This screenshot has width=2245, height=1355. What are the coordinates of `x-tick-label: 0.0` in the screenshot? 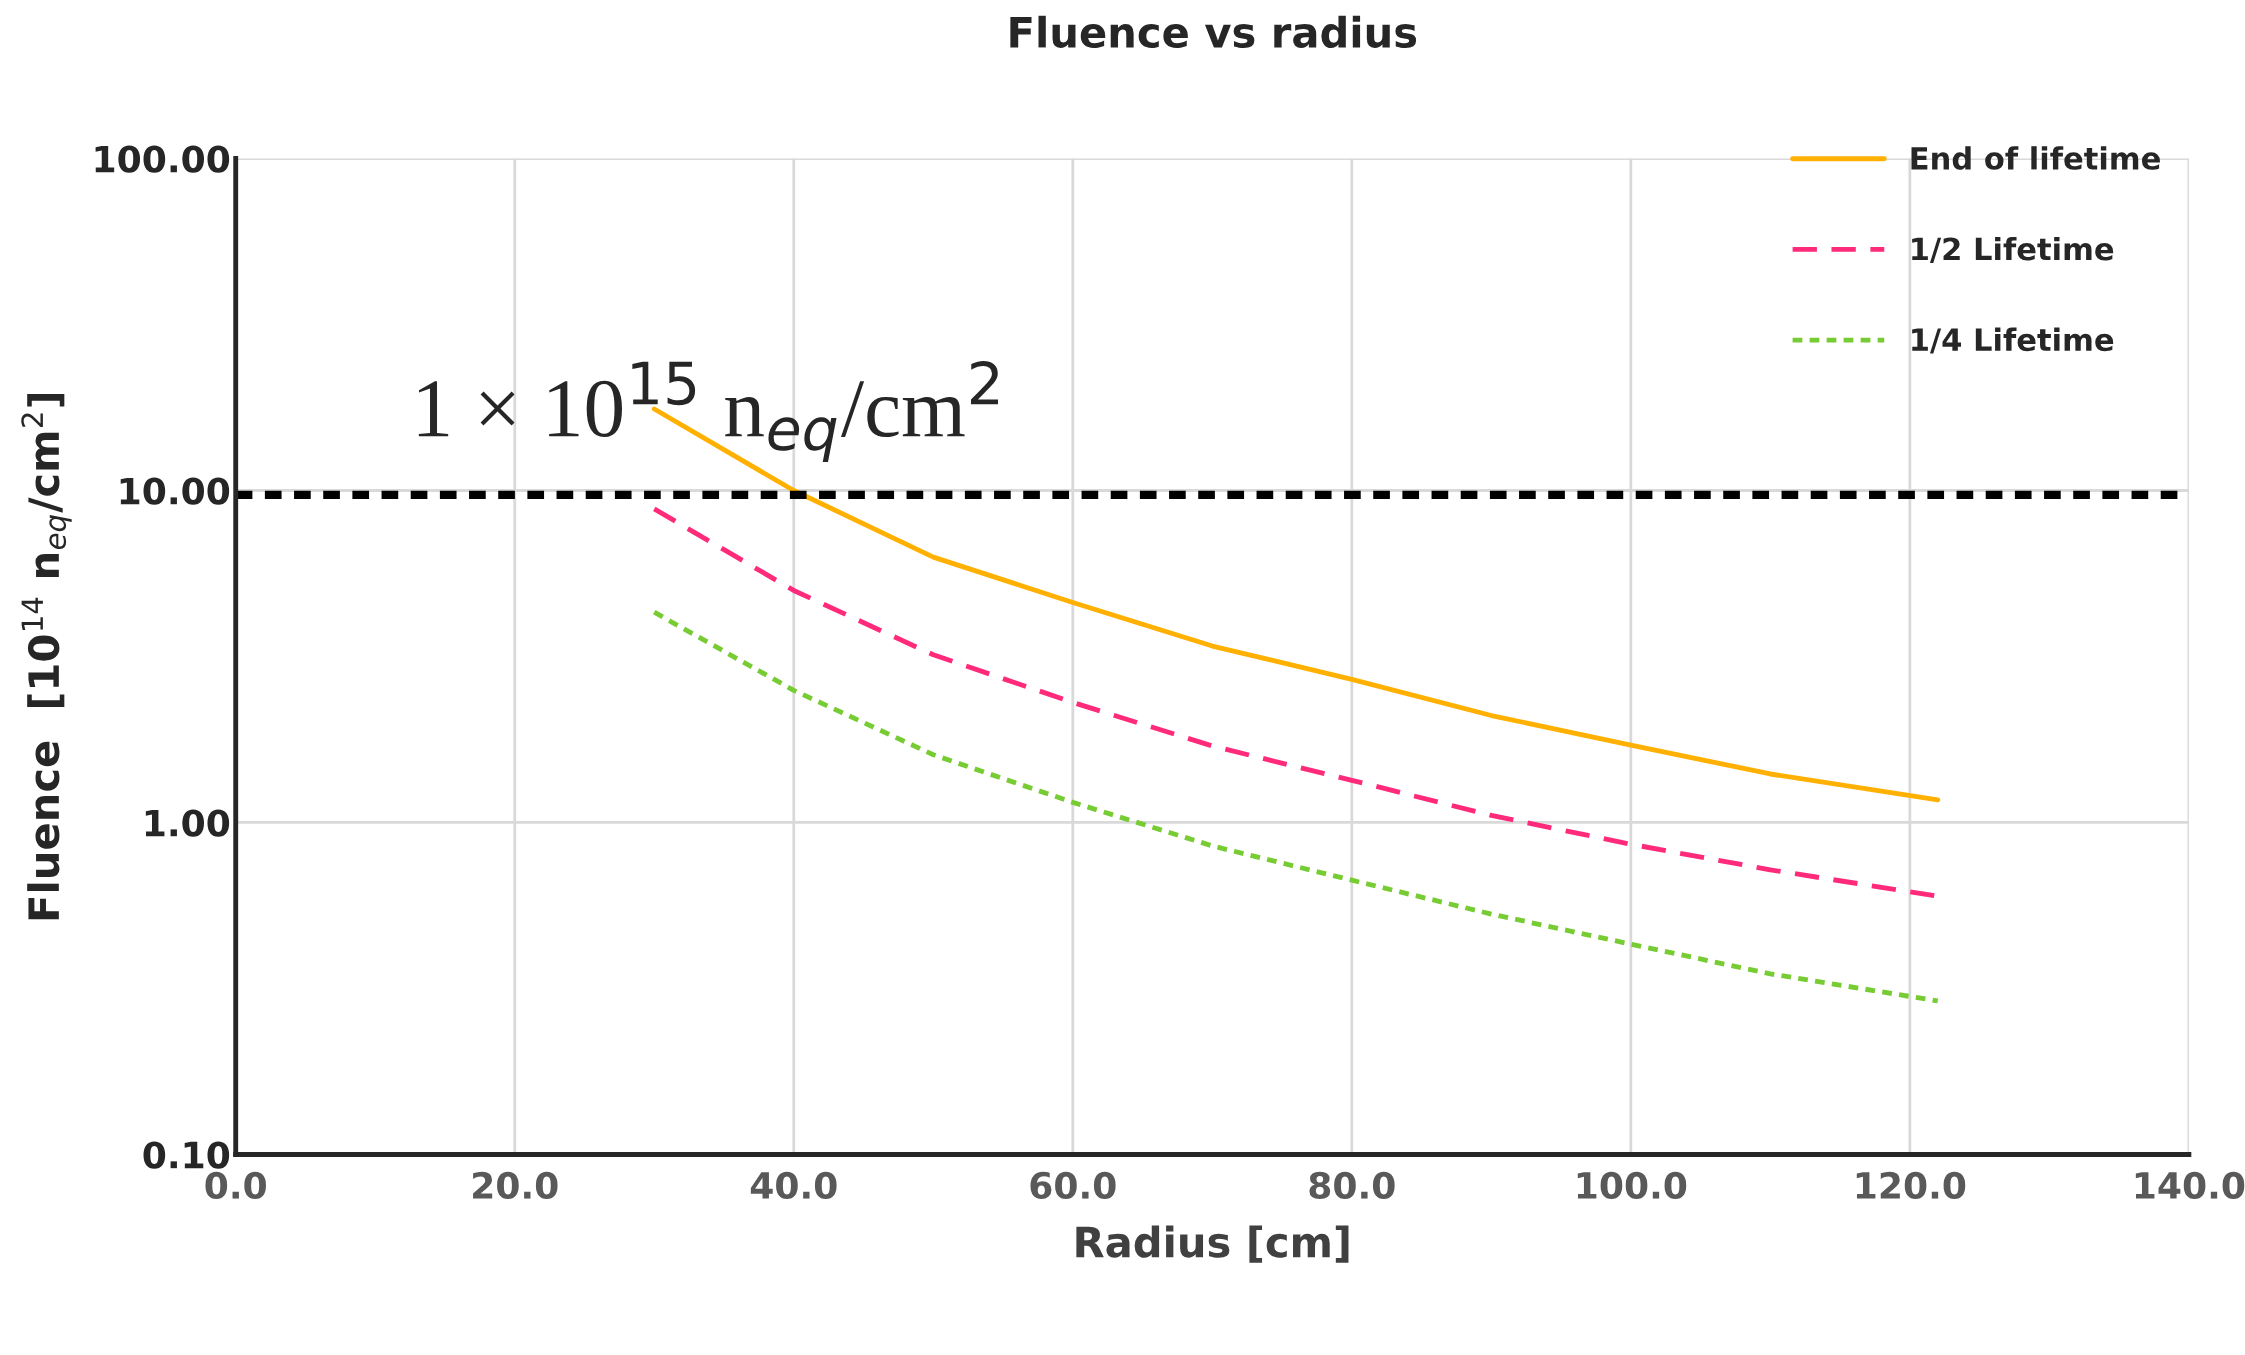 It's located at (235, 1185).